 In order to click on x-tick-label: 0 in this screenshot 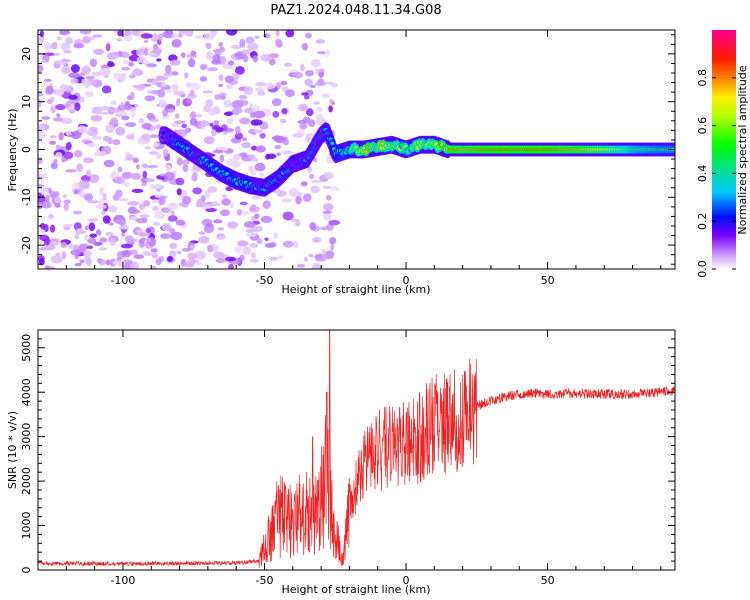, I will do `click(406, 580)`.